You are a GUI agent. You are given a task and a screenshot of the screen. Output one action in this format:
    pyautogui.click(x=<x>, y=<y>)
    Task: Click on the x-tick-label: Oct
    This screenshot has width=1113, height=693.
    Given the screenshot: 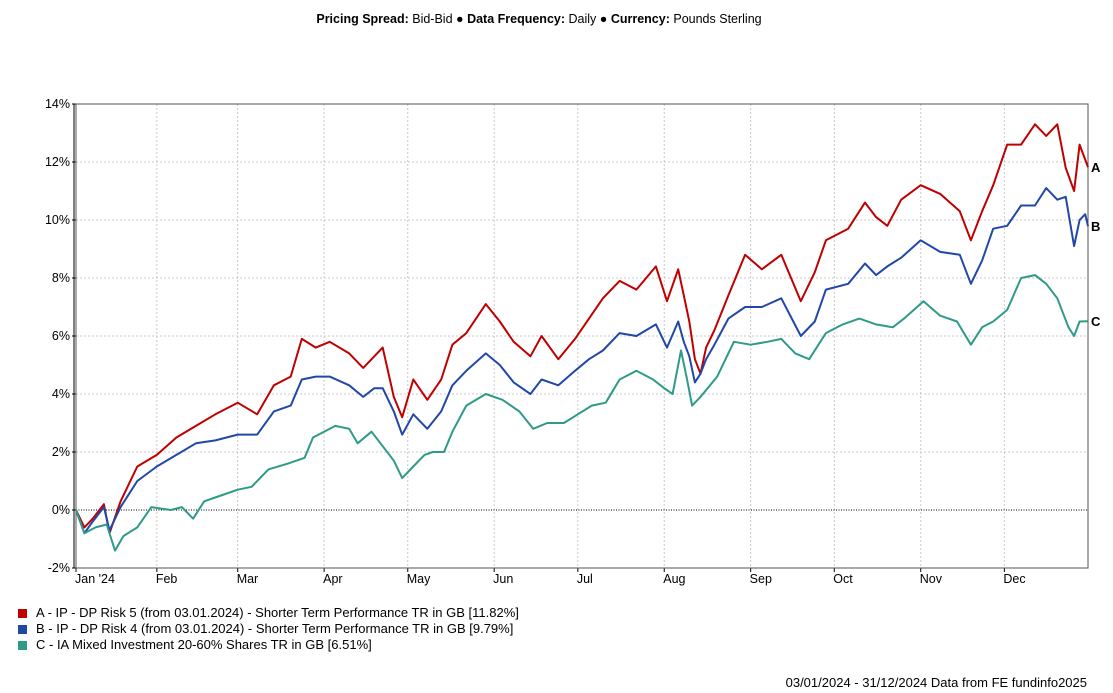 What is the action you would take?
    pyautogui.click(x=843, y=579)
    